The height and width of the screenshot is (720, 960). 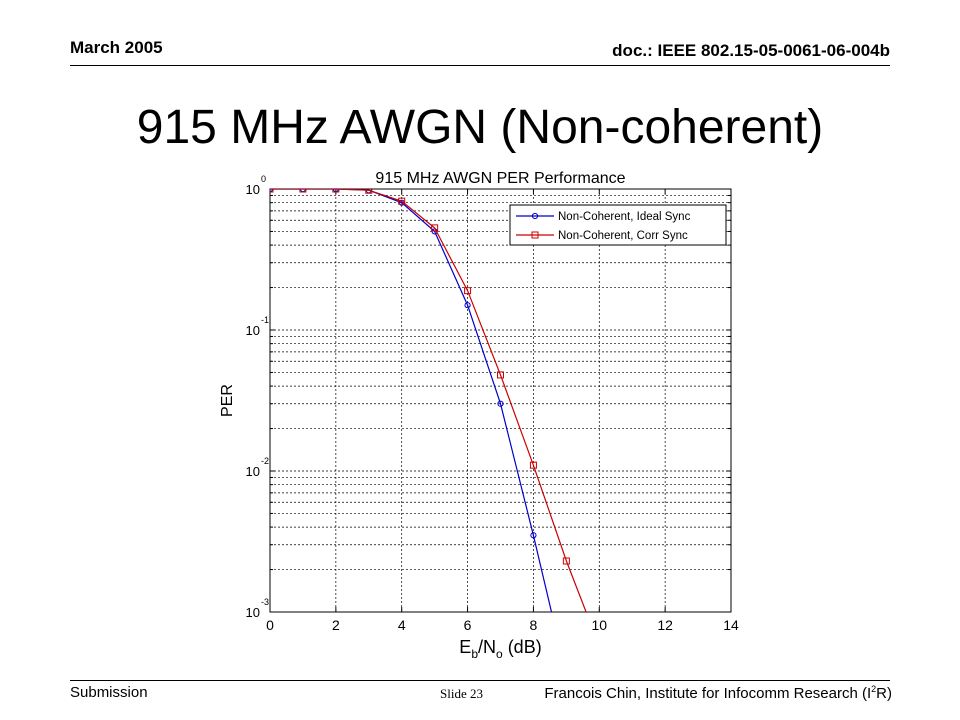 What do you see at coordinates (116, 47) in the screenshot?
I see `header-date: March 2005` at bounding box center [116, 47].